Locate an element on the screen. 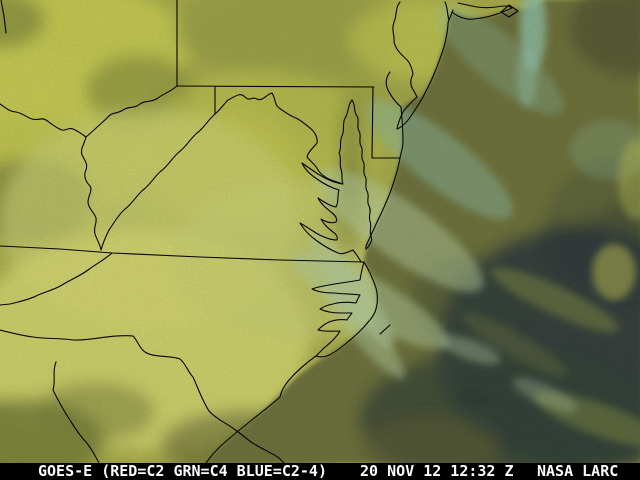 This screenshot has height=480, width=640. mason-dixon-border is located at coordinates (275, 86).